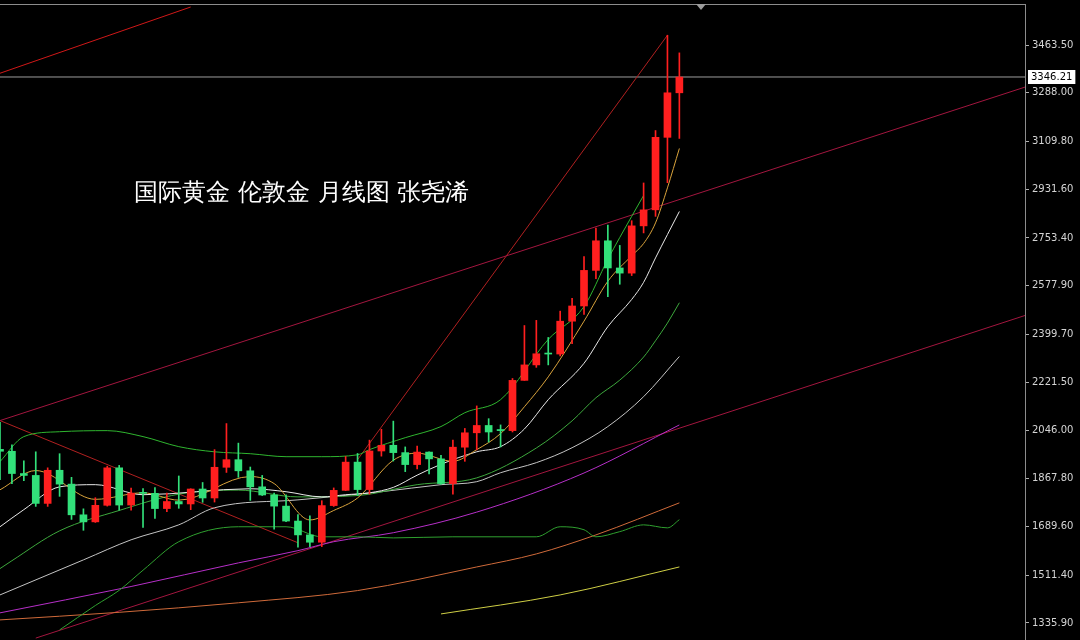 This screenshot has width=1080, height=640. Describe the element at coordinates (1053, 478) in the screenshot. I see `y-tick-label: 1867.80` at that location.